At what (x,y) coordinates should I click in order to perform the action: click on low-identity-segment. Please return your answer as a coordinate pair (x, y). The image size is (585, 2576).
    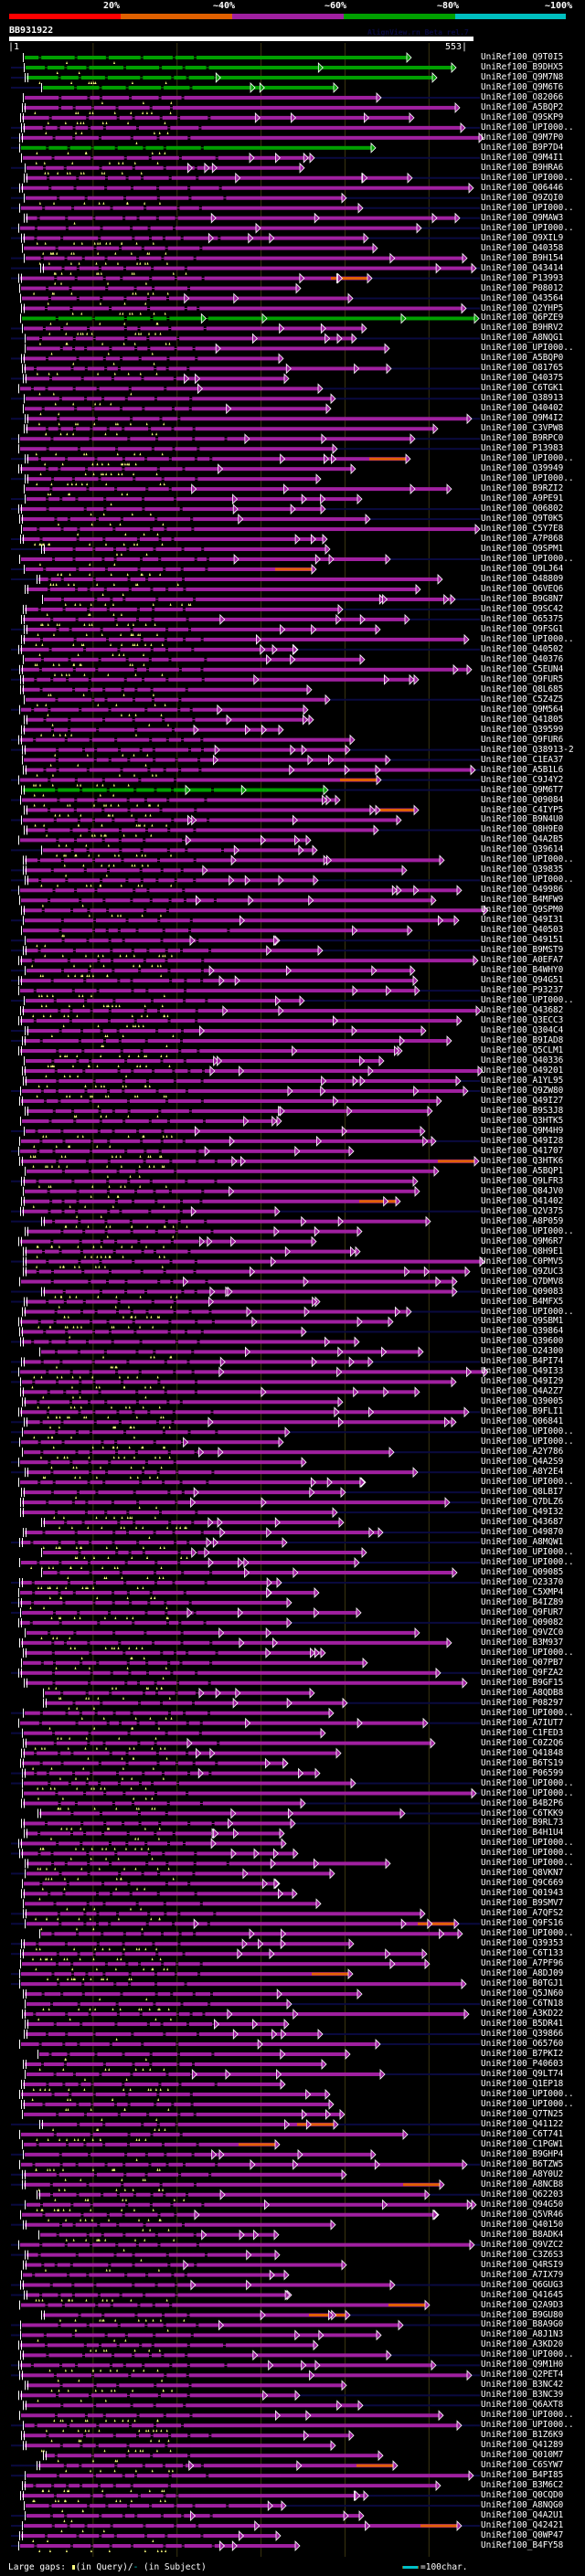
    Looking at the image, I should click on (358, 780).